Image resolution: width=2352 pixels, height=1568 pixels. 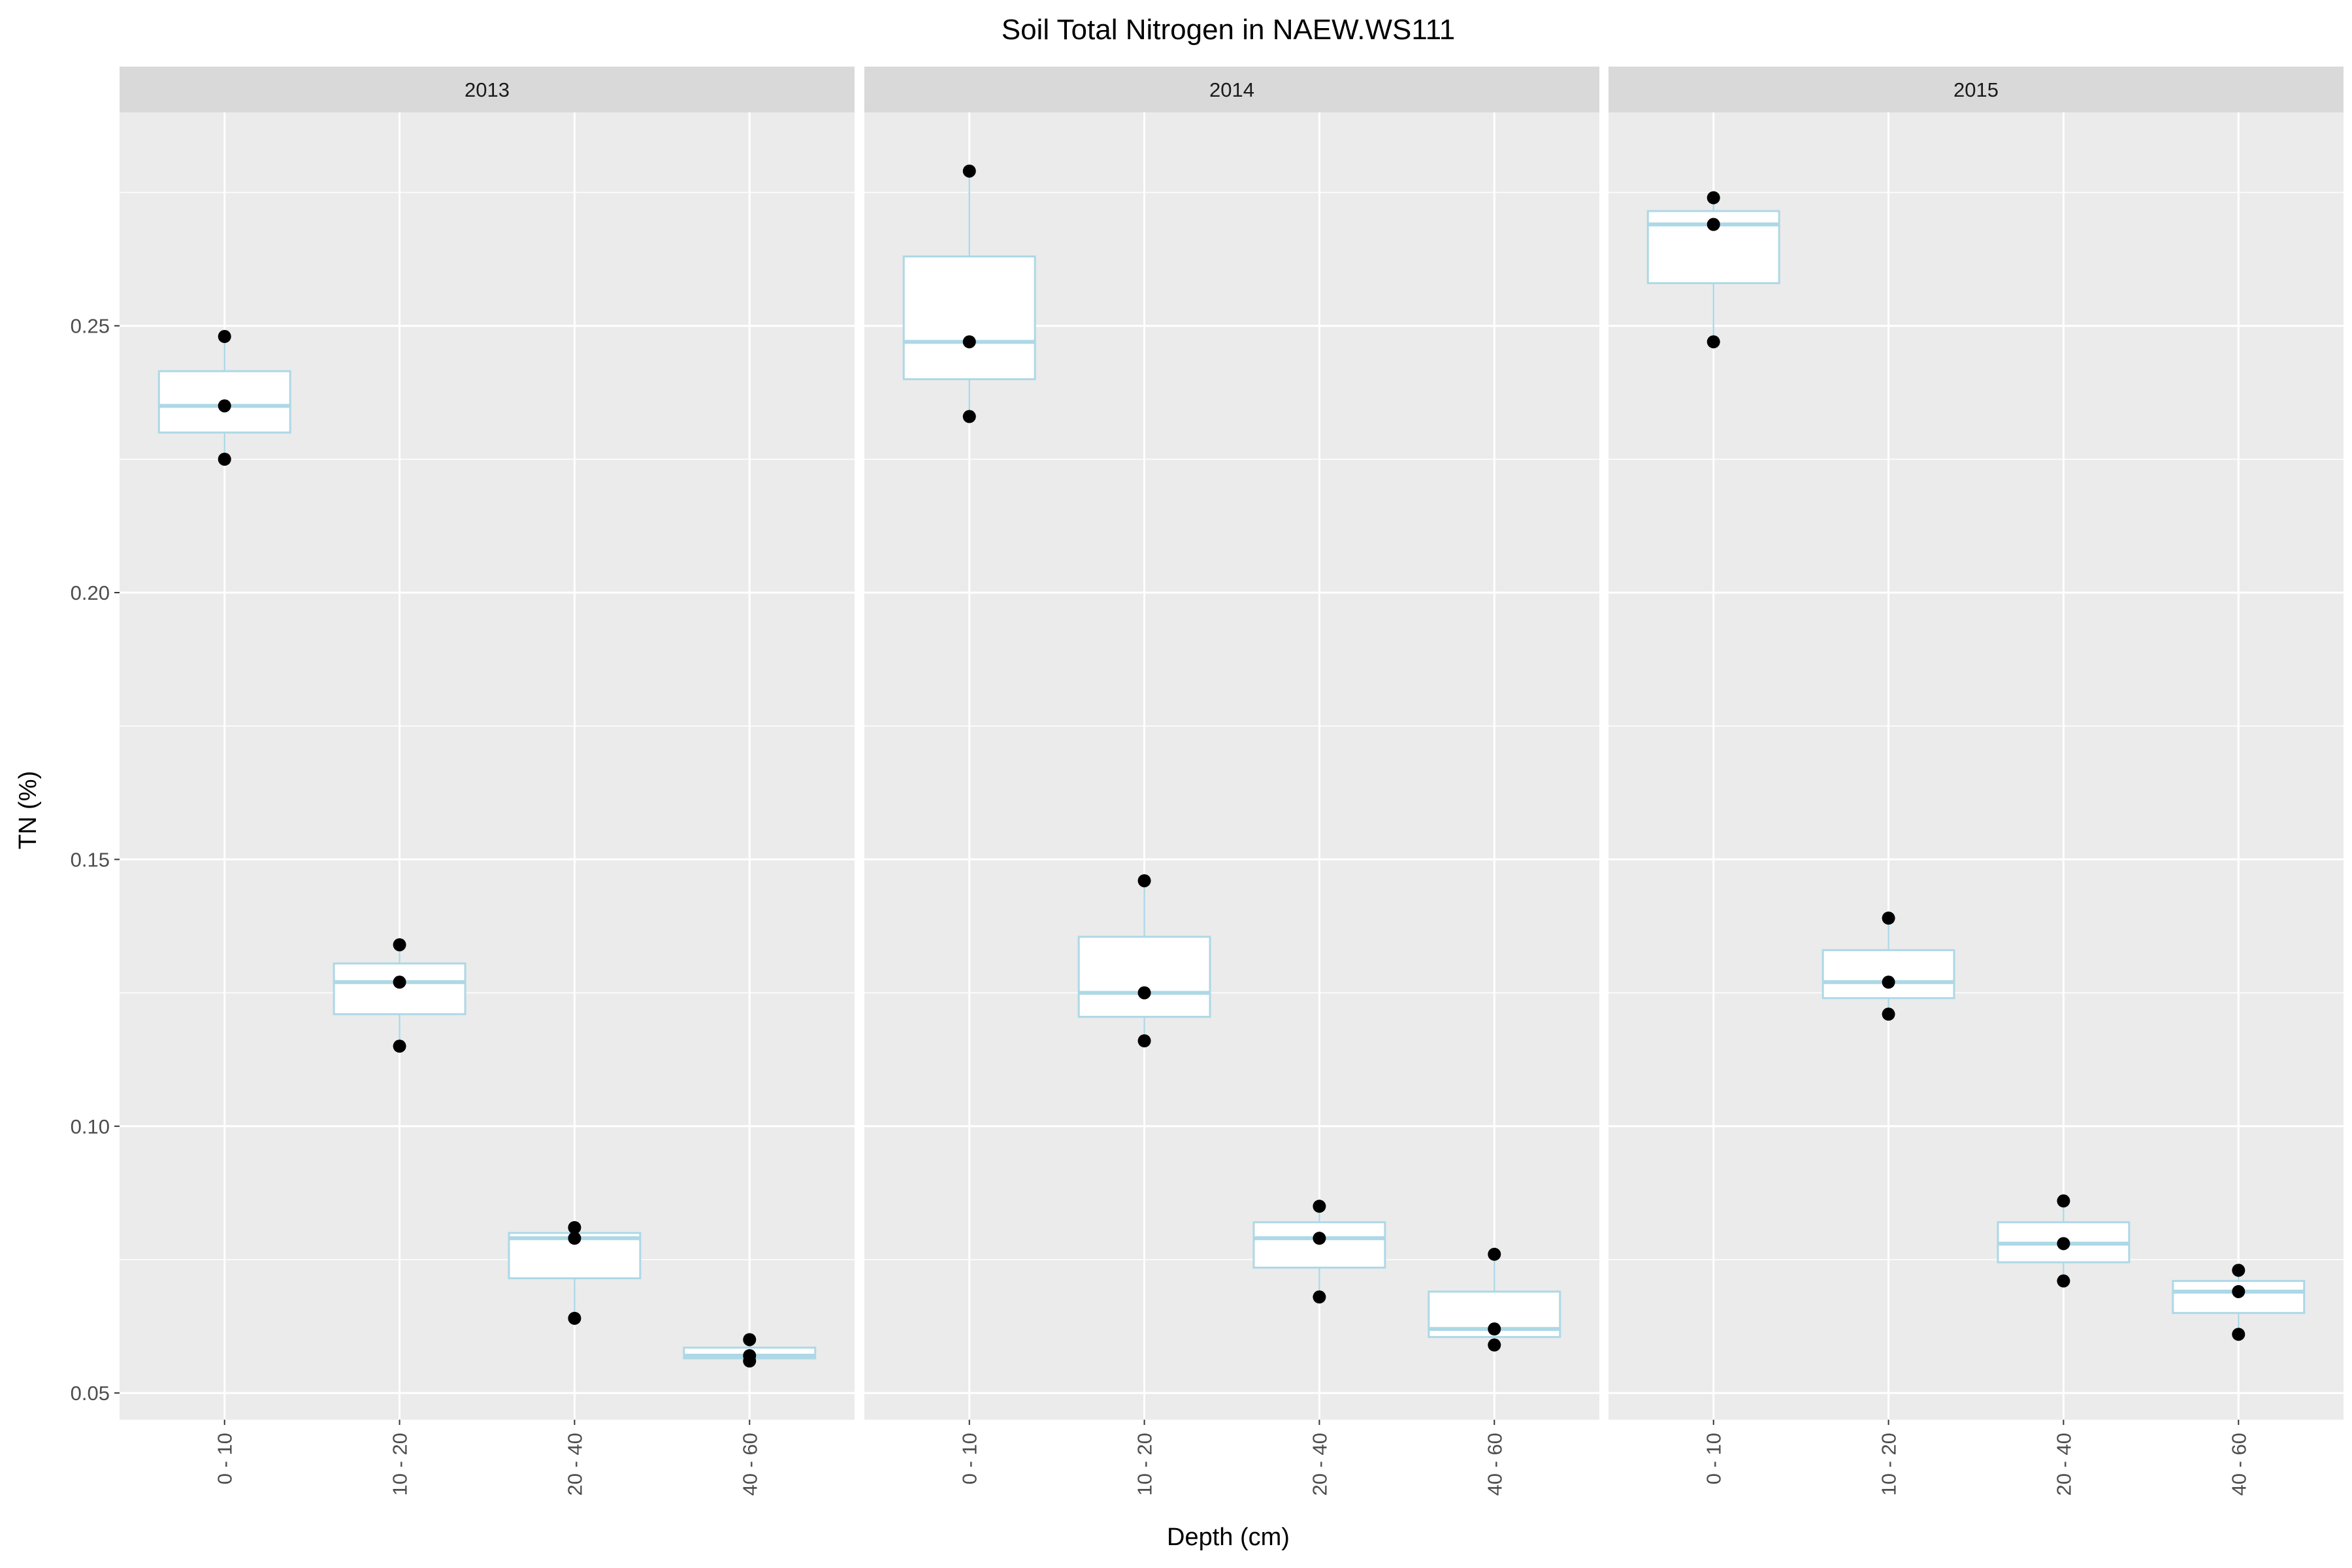 What do you see at coordinates (90, 326) in the screenshot?
I see `y-tick-label: 0.25` at bounding box center [90, 326].